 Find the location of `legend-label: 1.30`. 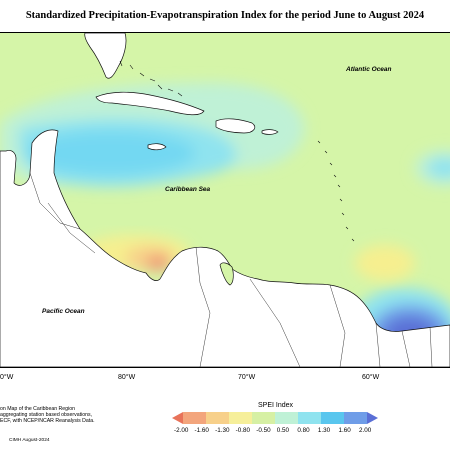

legend-label: 1.30 is located at coordinates (324, 430).